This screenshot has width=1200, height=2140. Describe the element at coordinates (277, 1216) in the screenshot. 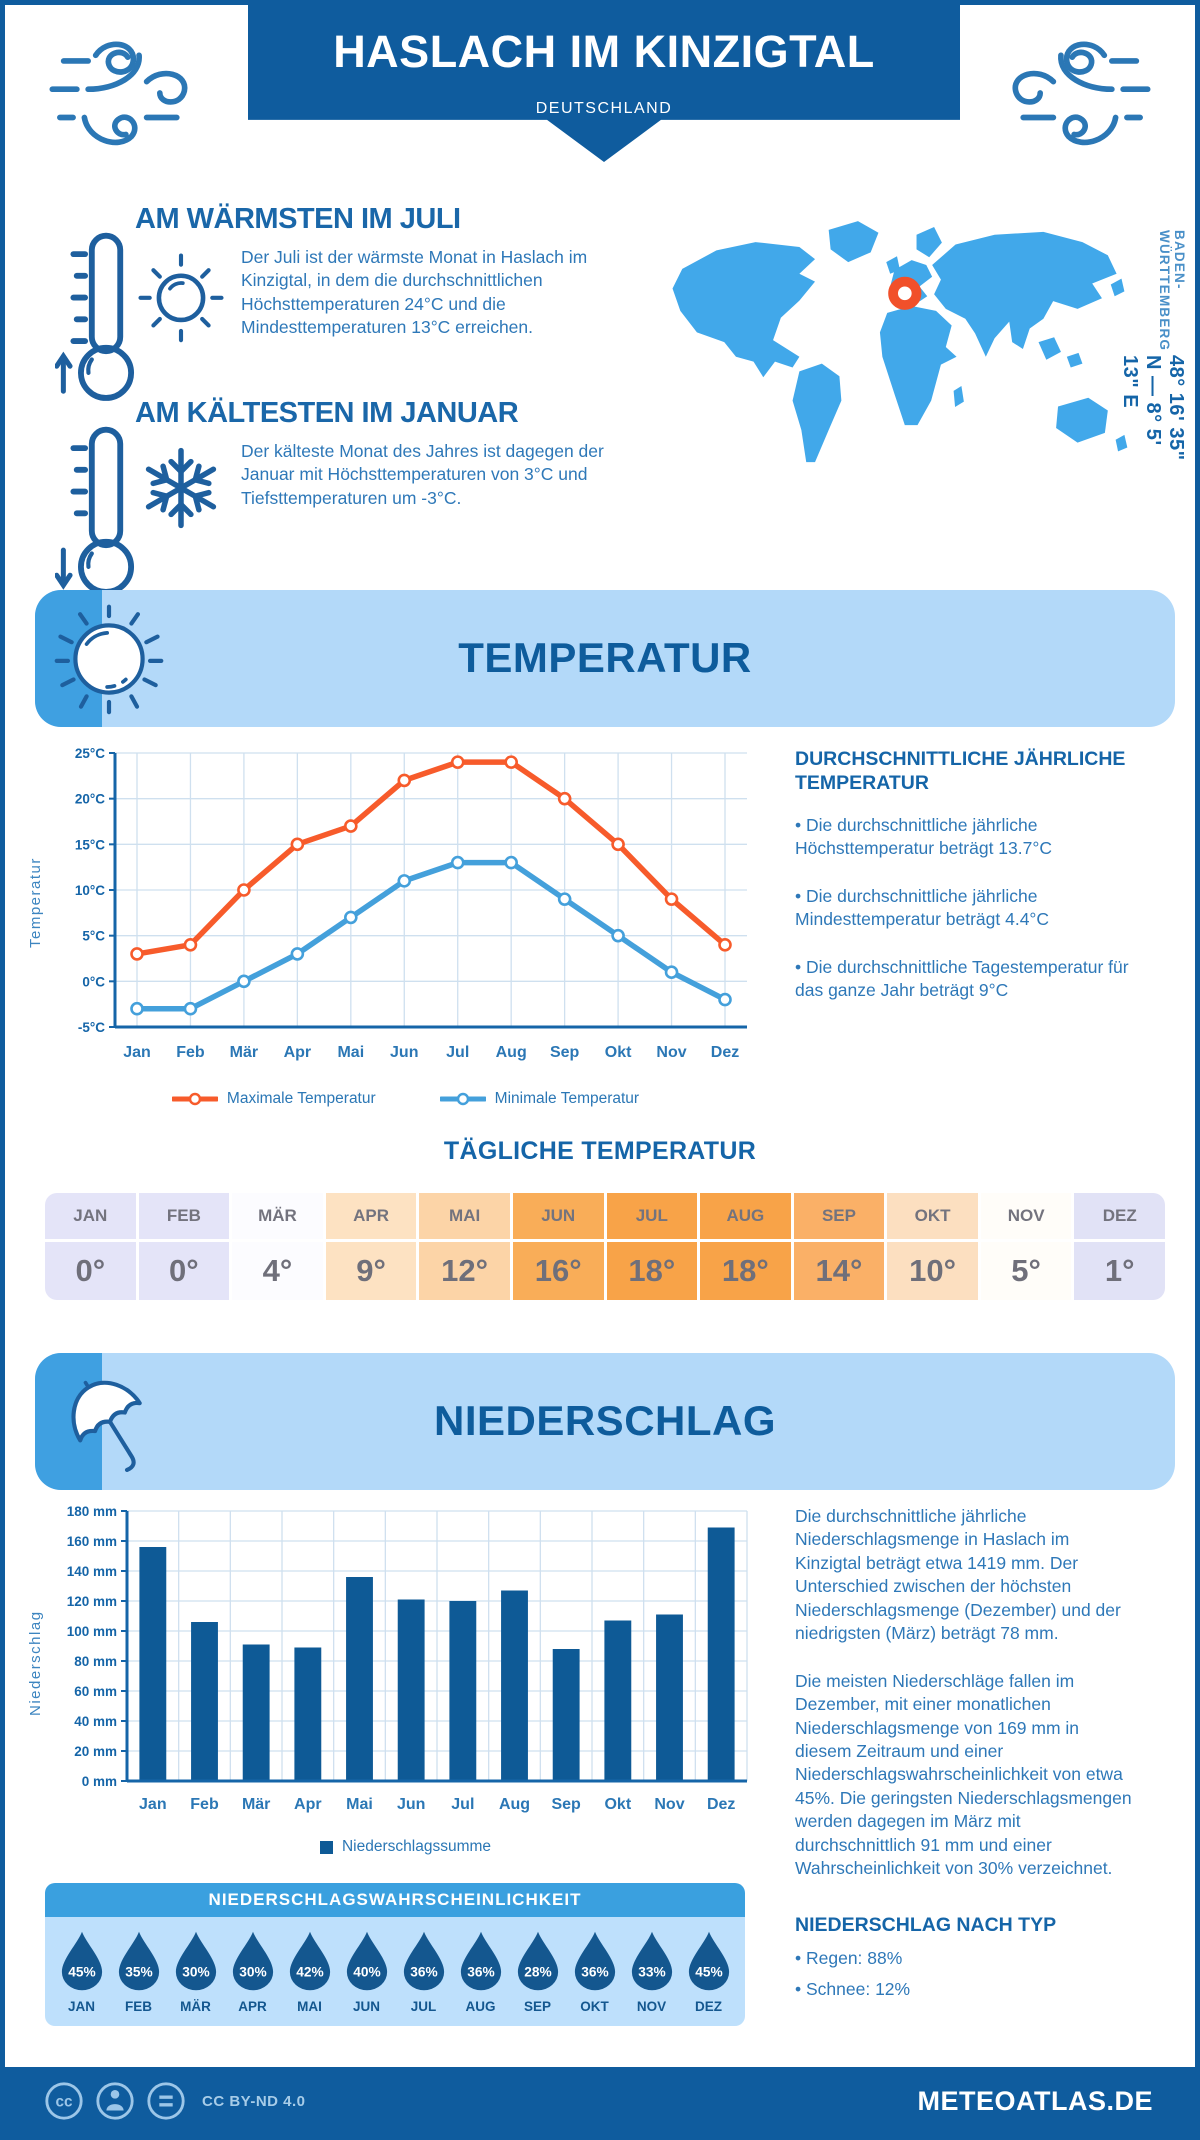

I see `daily-month-label: MÄR` at that location.